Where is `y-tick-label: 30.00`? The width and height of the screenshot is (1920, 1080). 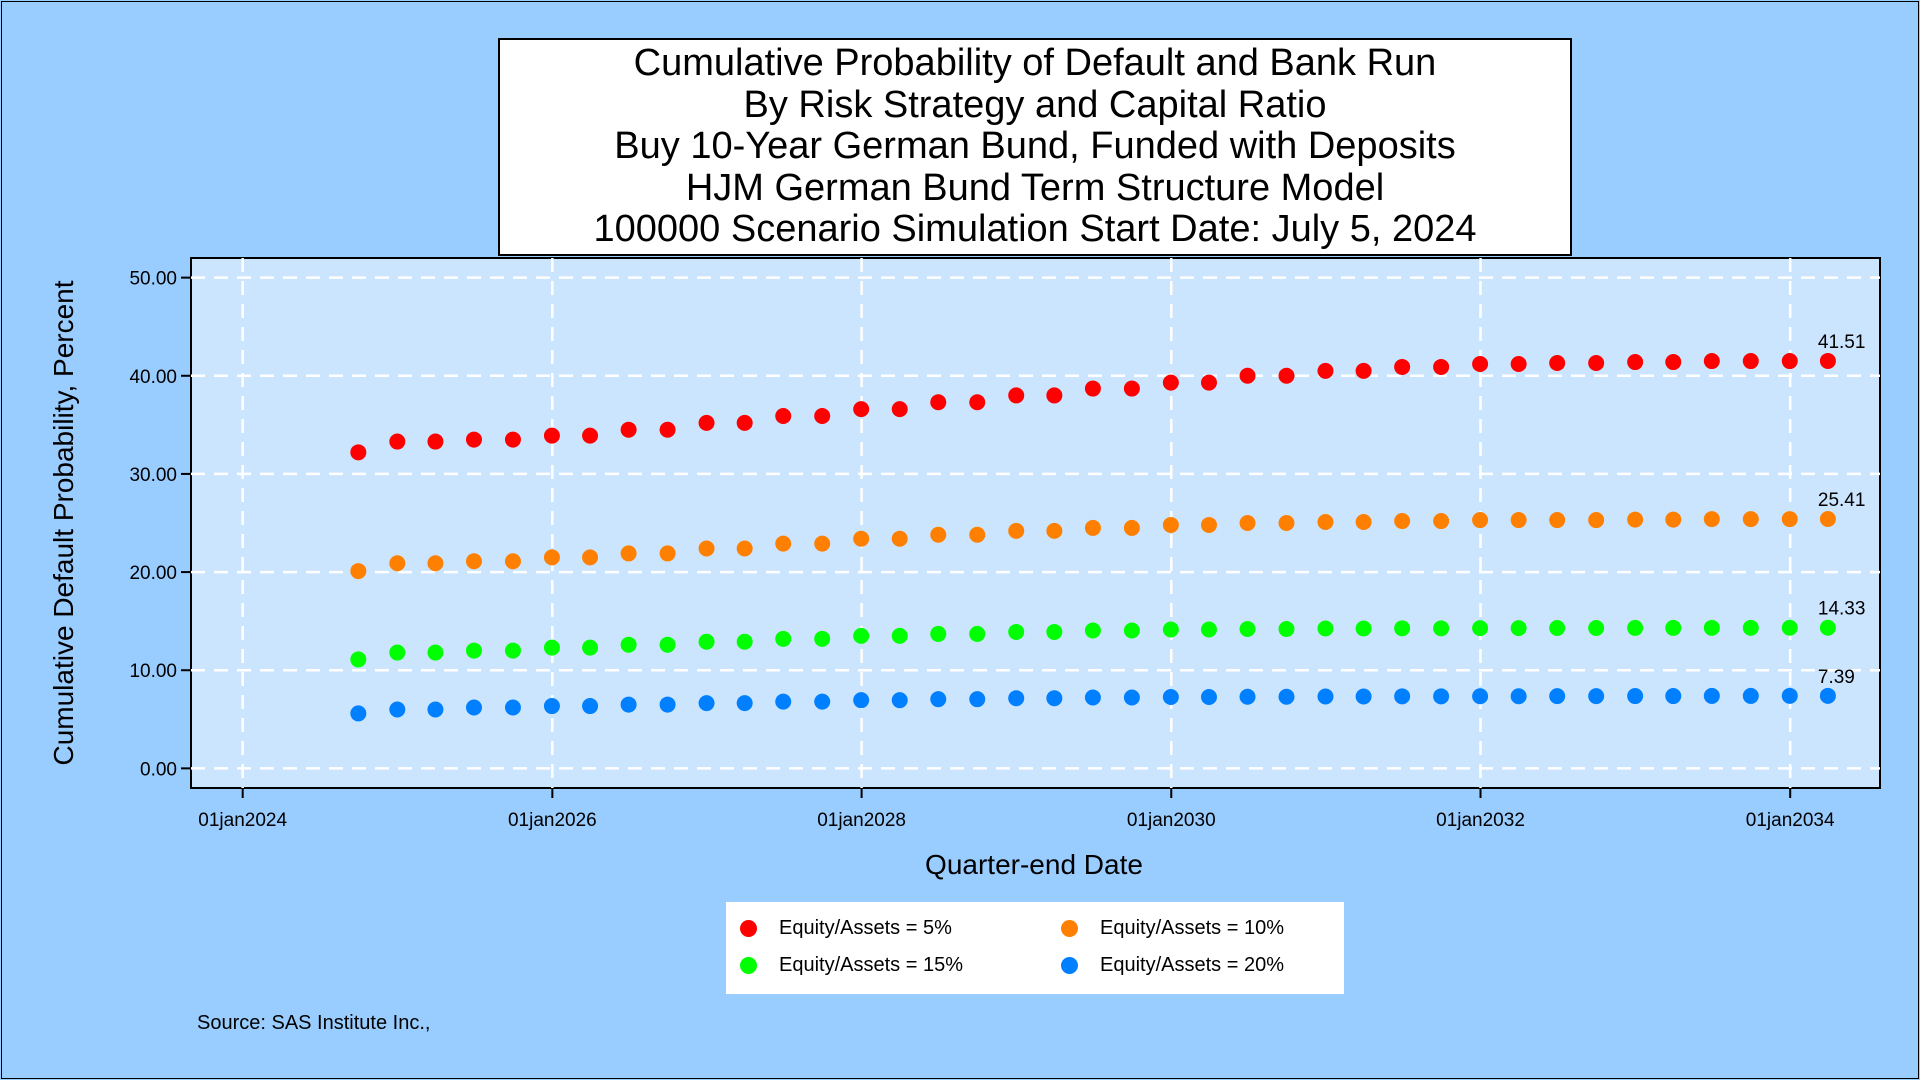 y-tick-label: 30.00 is located at coordinates (153, 475).